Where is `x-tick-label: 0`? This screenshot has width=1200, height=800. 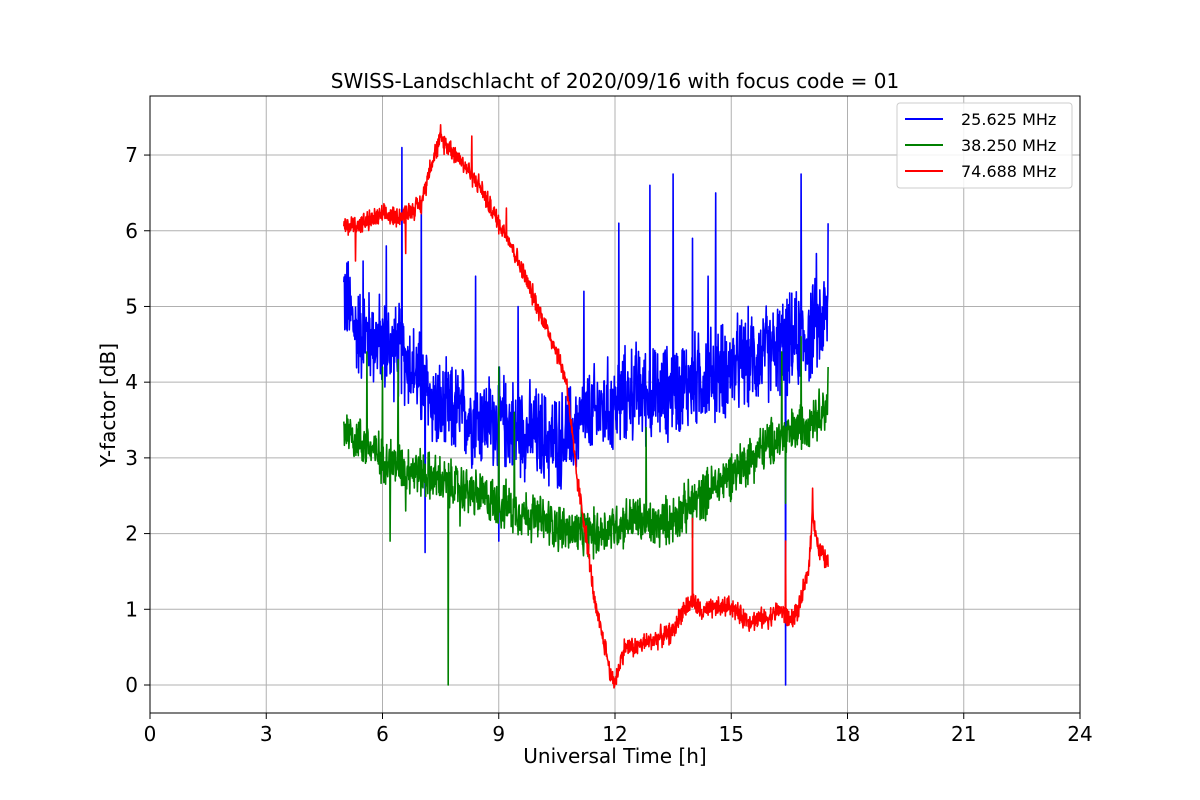 x-tick-label: 0 is located at coordinates (150, 734).